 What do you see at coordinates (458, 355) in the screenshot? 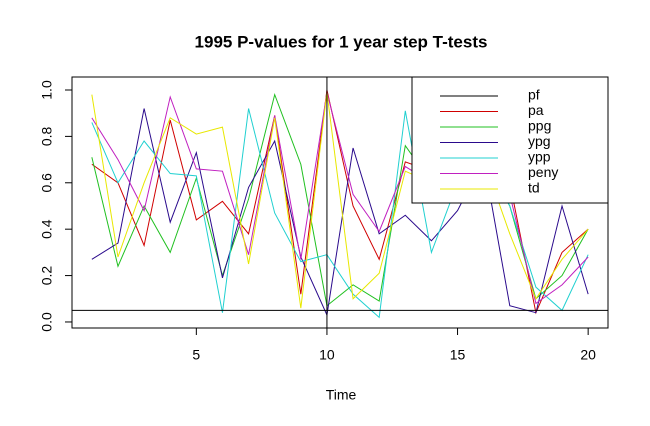
I see `x-tick-label: 15` at bounding box center [458, 355].